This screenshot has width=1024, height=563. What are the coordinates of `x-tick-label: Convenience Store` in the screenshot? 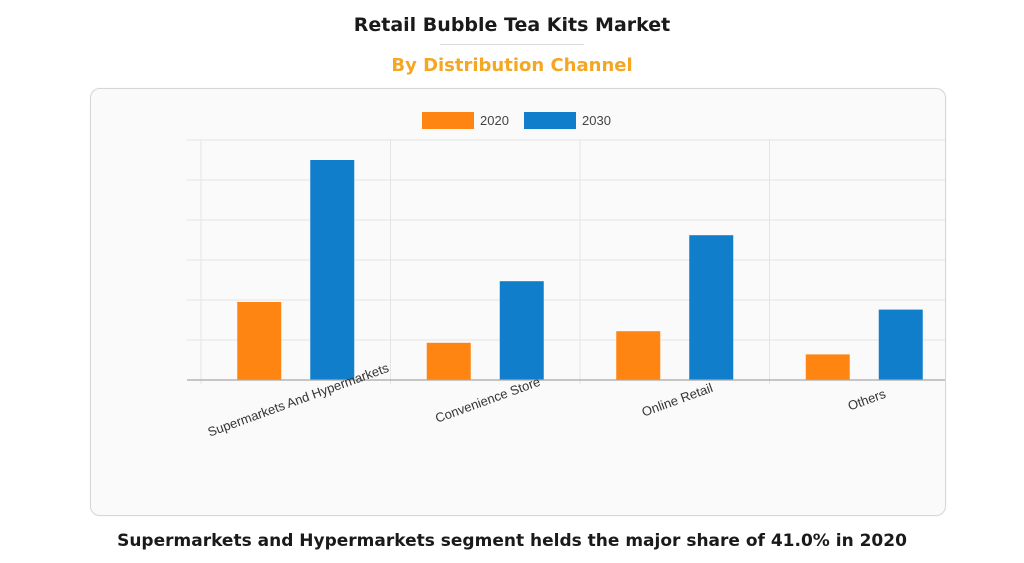 It's located at (487, 400).